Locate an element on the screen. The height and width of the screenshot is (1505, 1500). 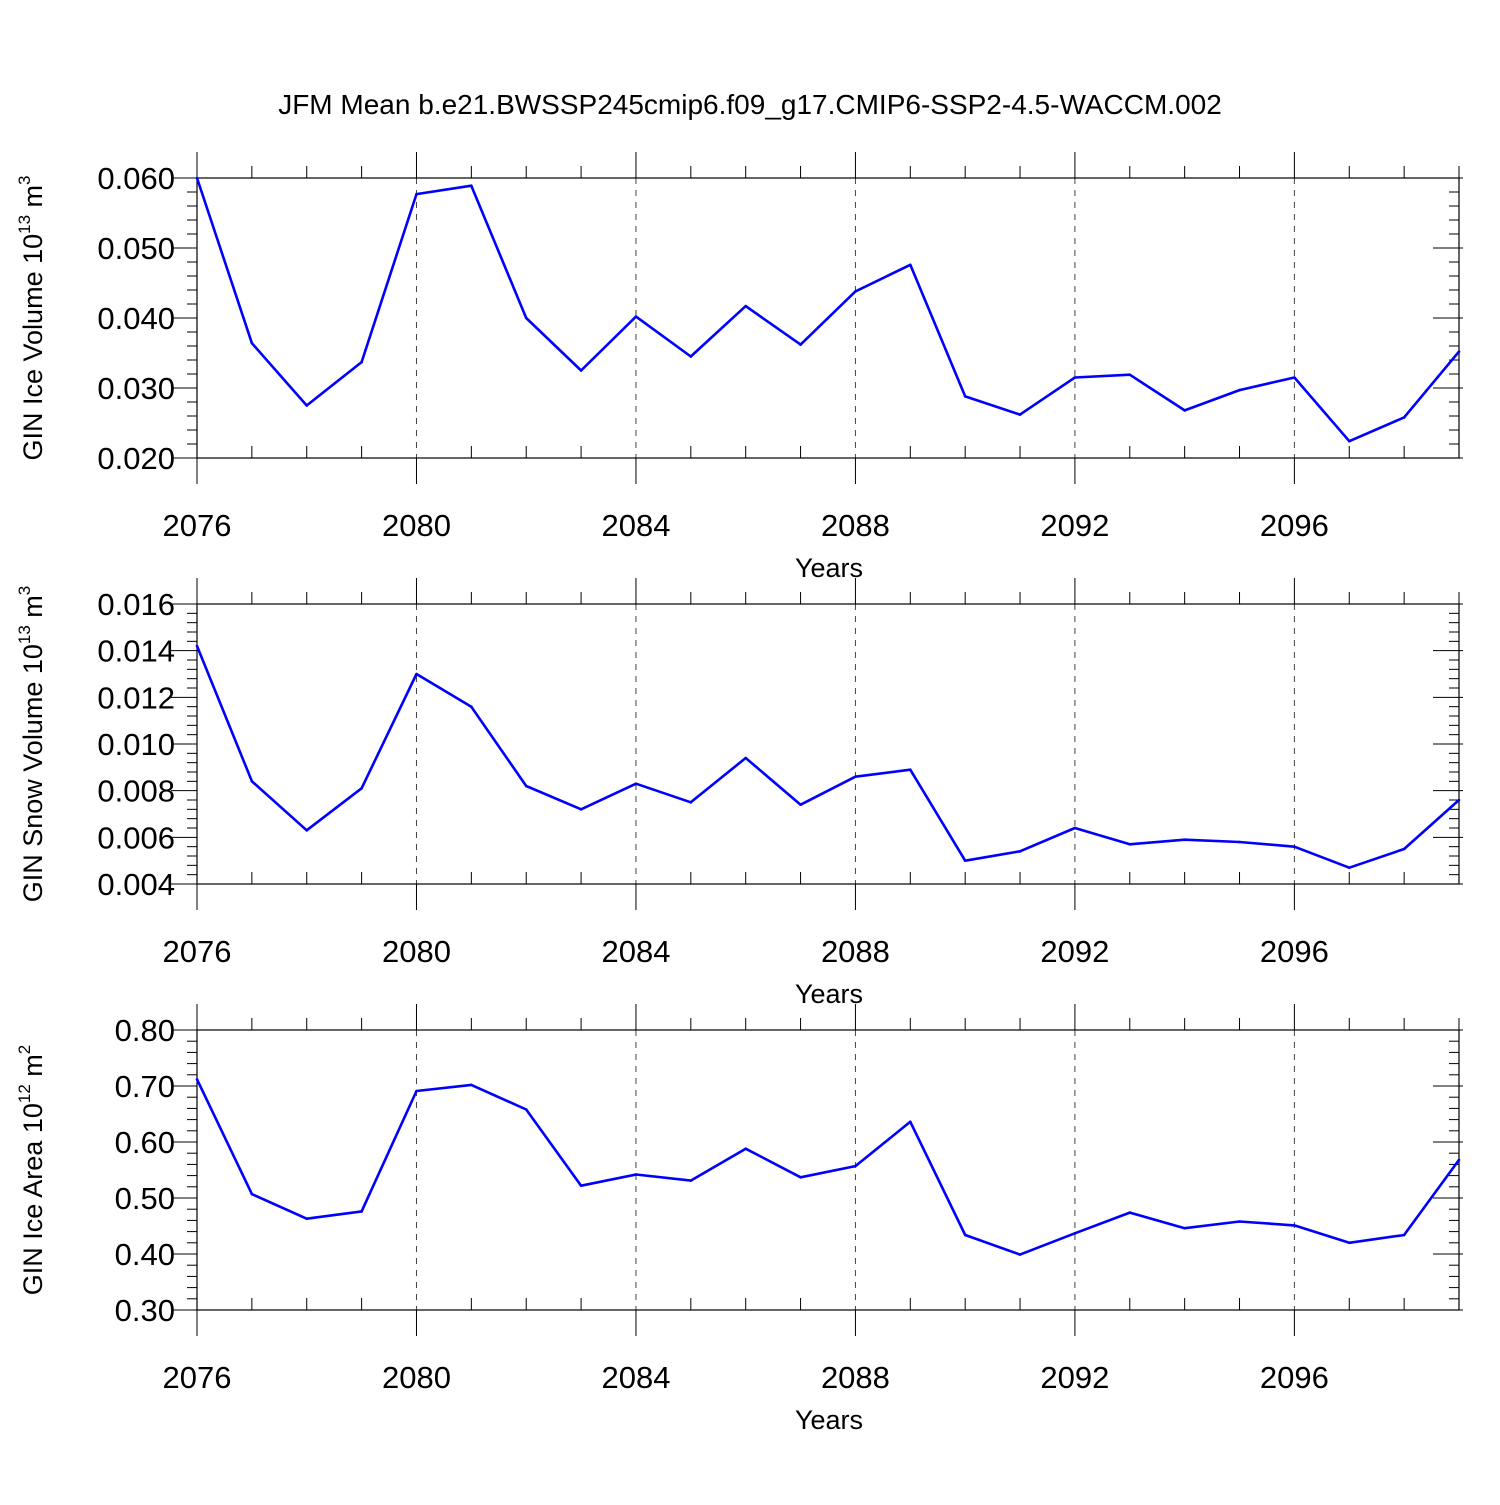
y-tick-label: 0.030 is located at coordinates (136, 388).